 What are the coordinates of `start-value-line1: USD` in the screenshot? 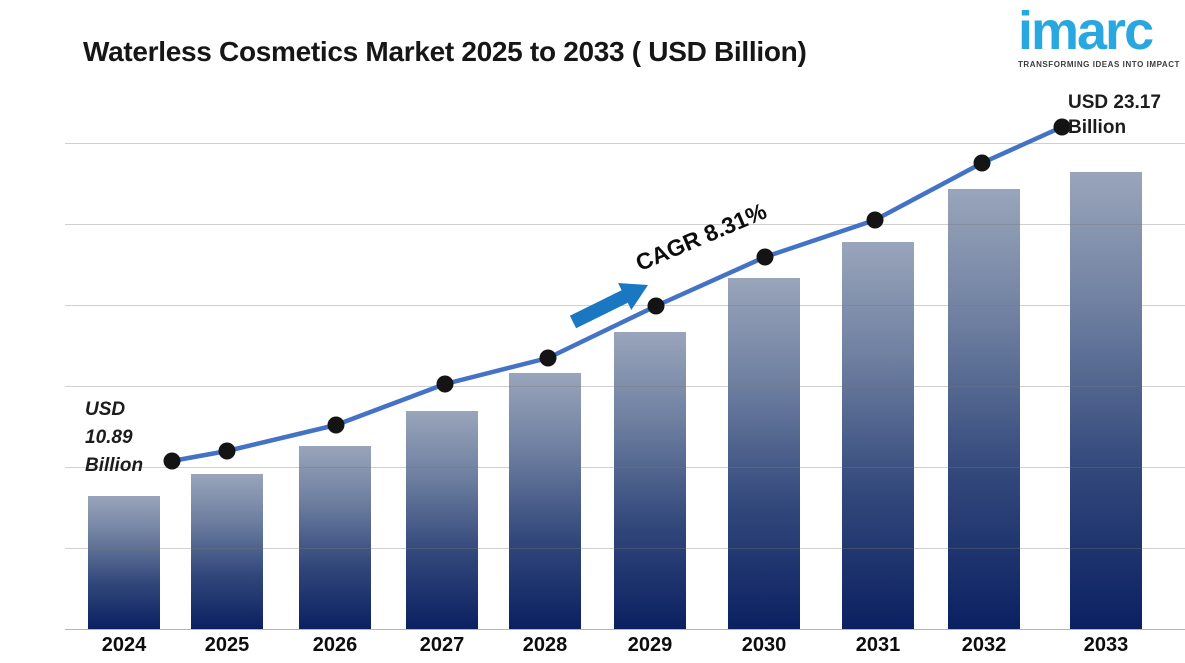 It's located at (105, 409).